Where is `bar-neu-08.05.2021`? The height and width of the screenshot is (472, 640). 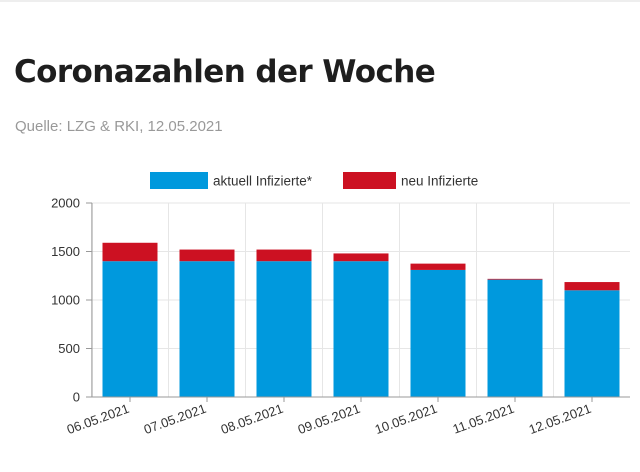 bar-neu-08.05.2021 is located at coordinates (284, 255).